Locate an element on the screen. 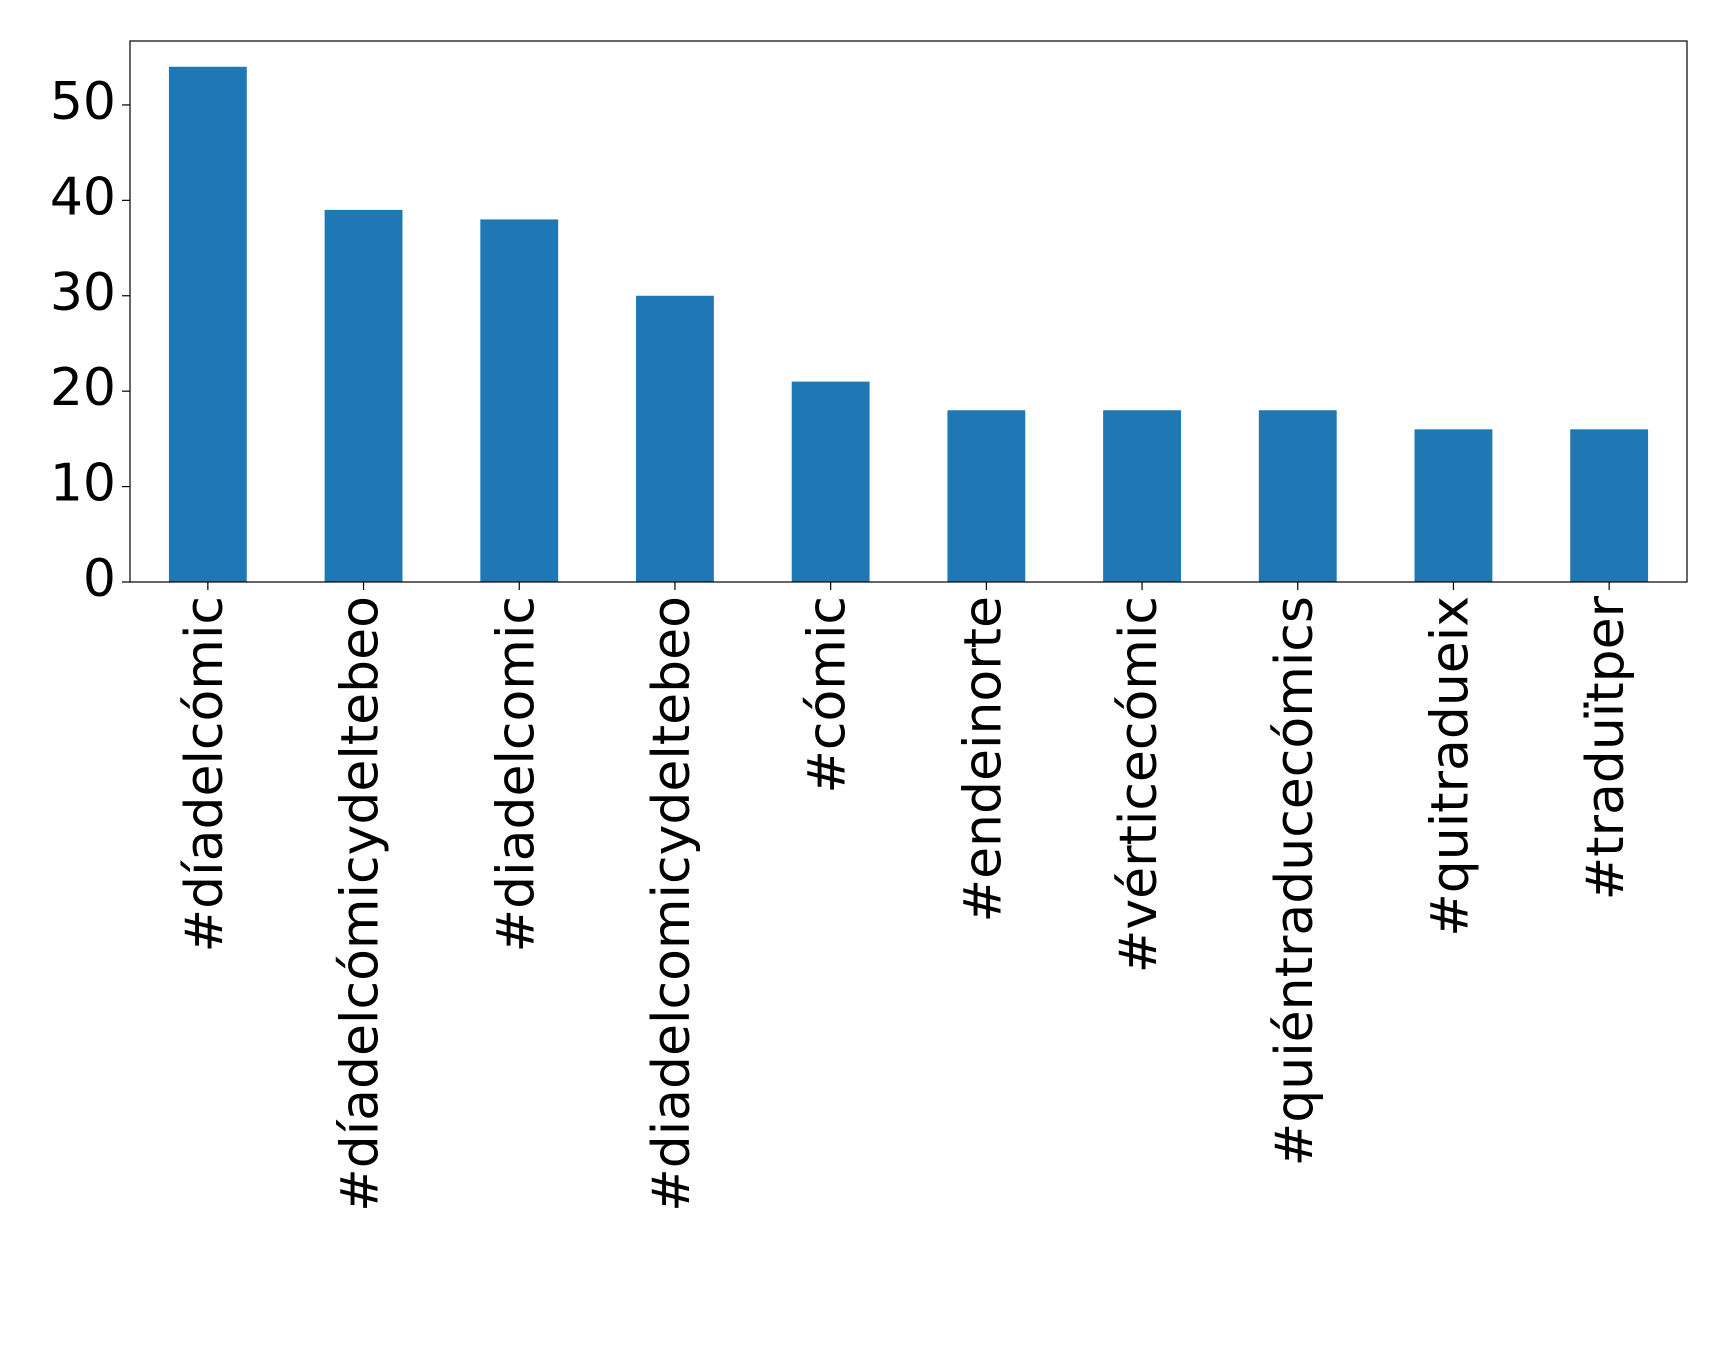 This screenshot has width=1719, height=1369. y-tick-label: 40 is located at coordinates (83, 197).